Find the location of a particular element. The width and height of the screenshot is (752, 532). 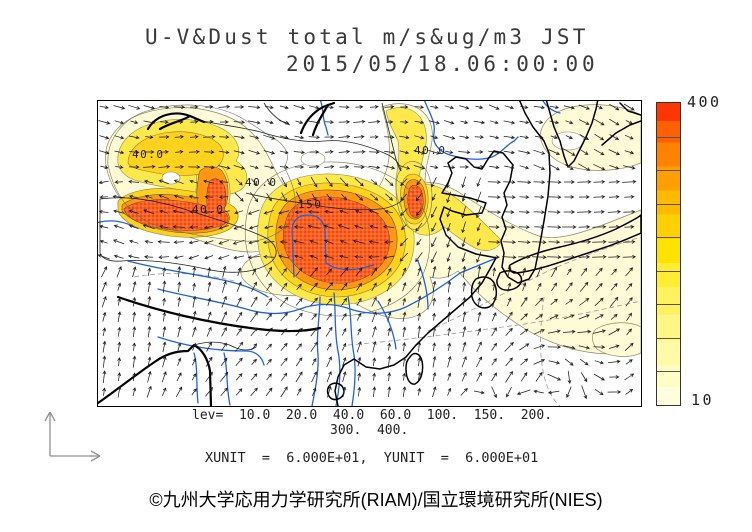

contour-label: 150 is located at coordinates (310, 204).